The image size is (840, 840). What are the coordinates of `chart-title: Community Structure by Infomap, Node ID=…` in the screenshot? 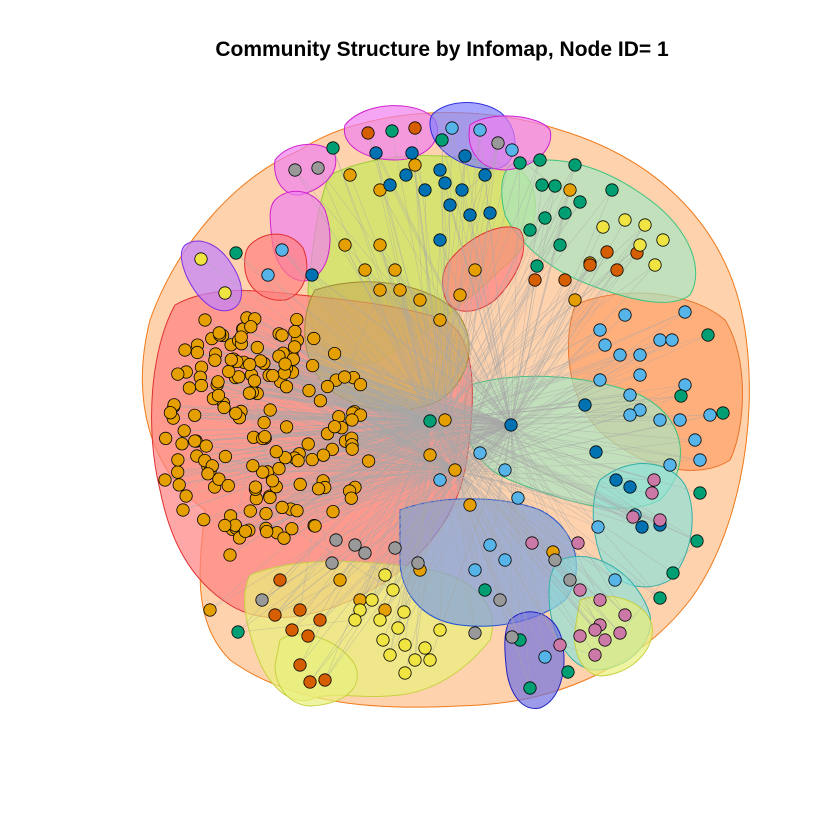 It's located at (442, 49).